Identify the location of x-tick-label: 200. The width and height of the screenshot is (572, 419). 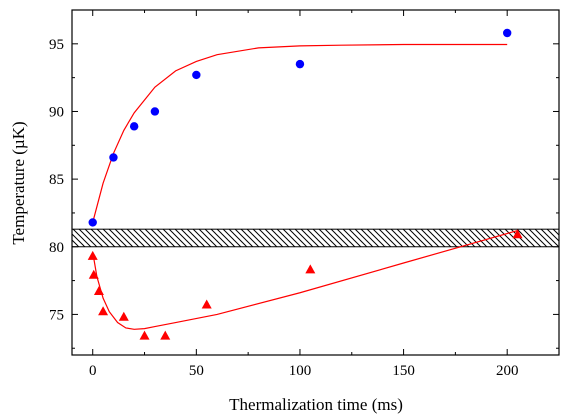
(507, 371).